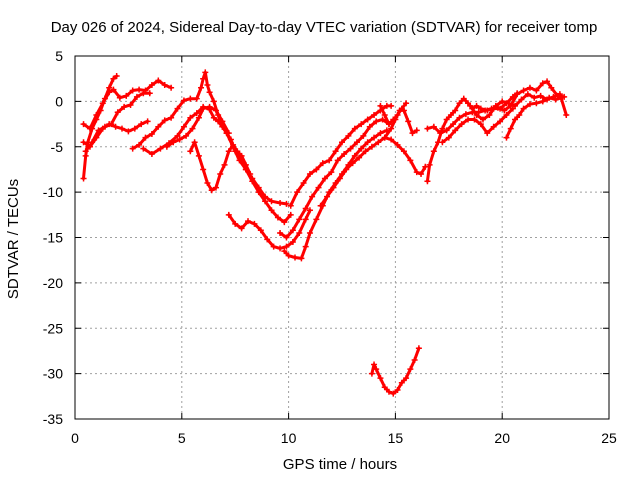  Describe the element at coordinates (57, 147) in the screenshot. I see `y-tick-label: -5` at that location.